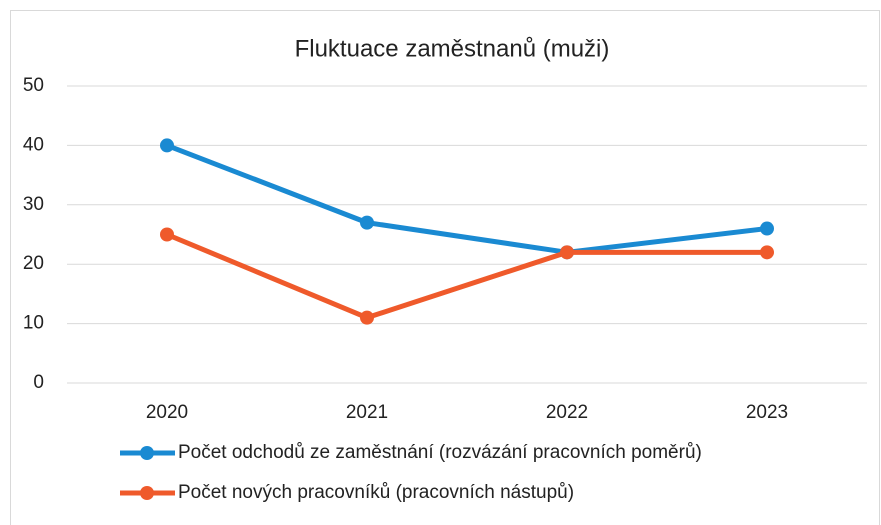 The width and height of the screenshot is (881, 525). What do you see at coordinates (367, 412) in the screenshot?
I see `x-tick-label: 2021` at bounding box center [367, 412].